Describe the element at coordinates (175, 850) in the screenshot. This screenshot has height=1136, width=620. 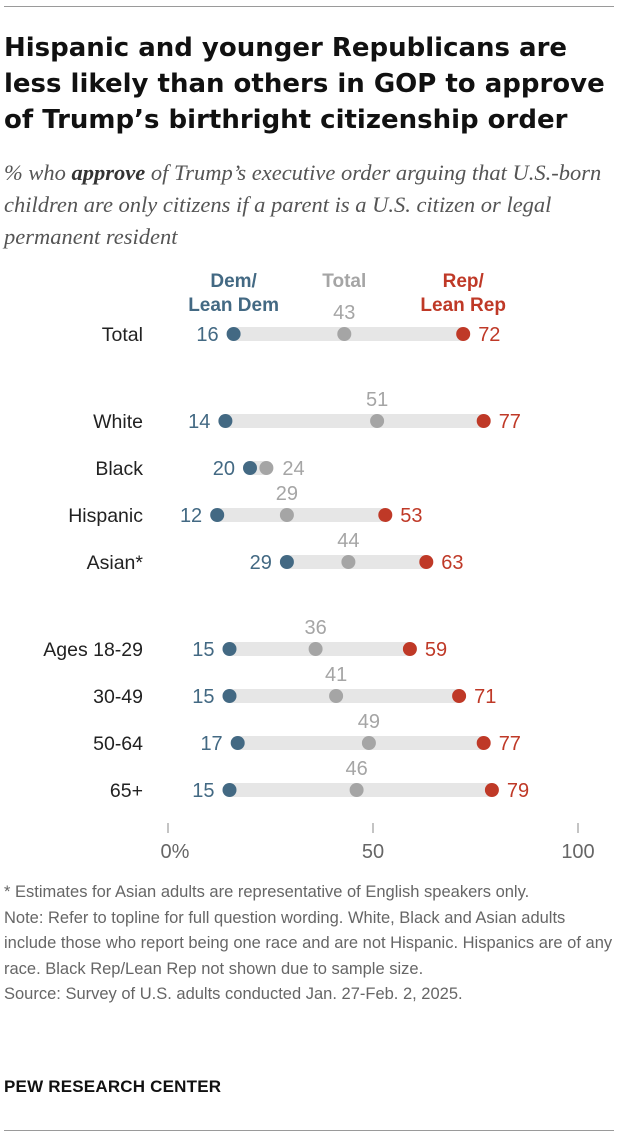
I see `x-tick-label-0: 0%` at that location.